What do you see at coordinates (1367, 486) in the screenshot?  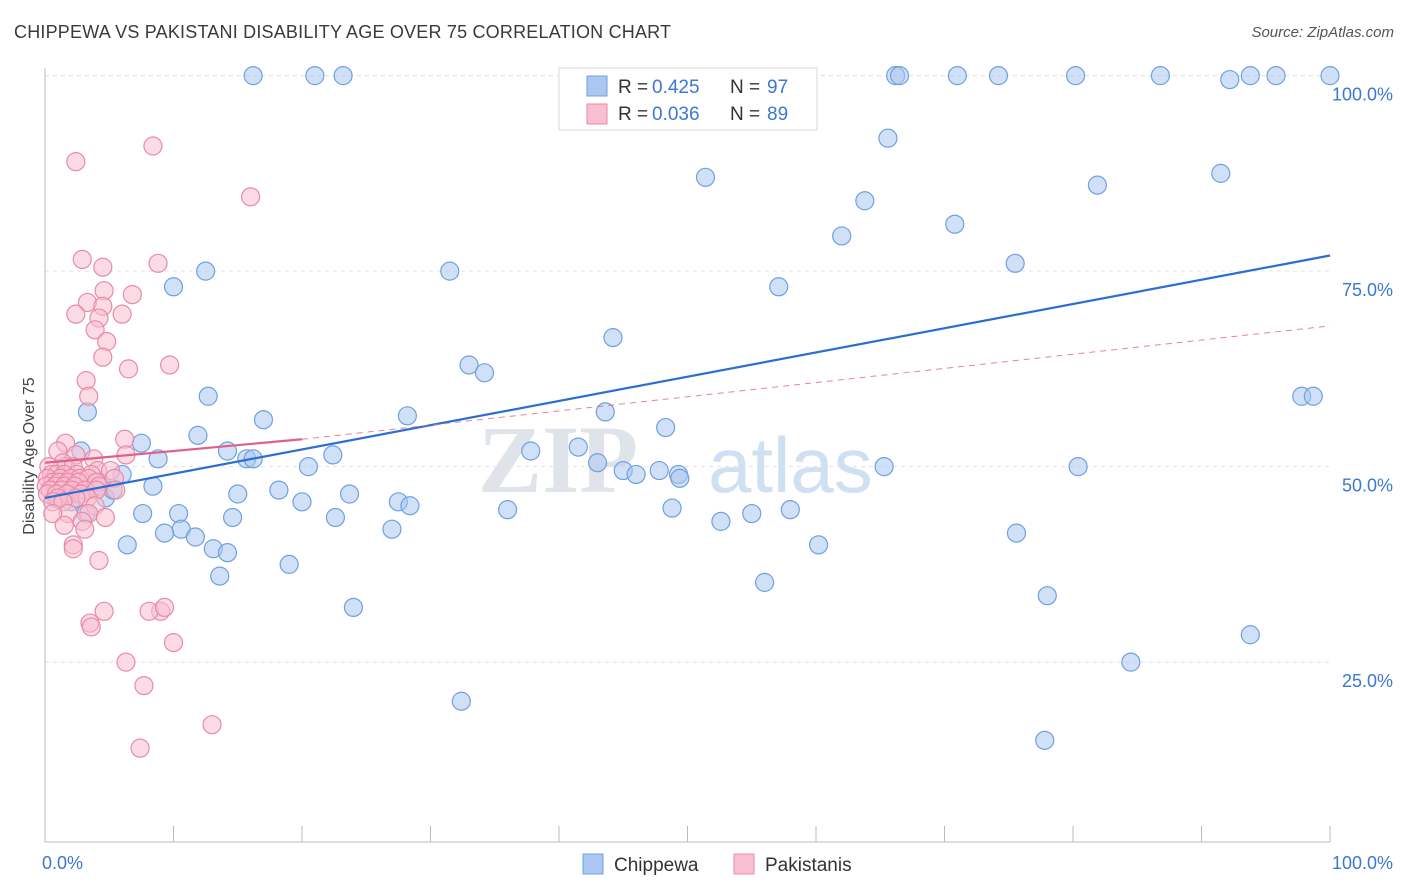 I see `y-tick-label: 50.0%` at bounding box center [1367, 486].